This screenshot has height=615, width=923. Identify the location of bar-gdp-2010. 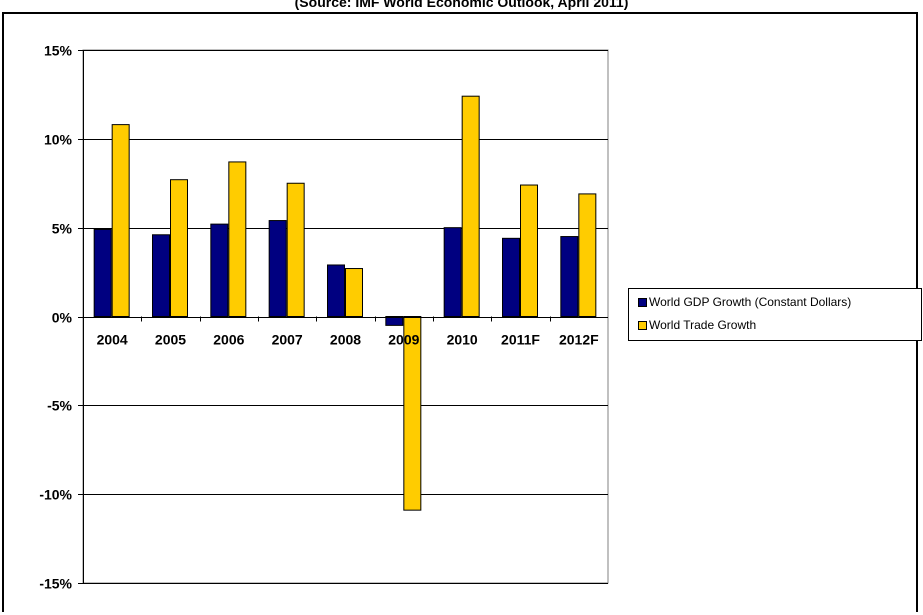
(452, 272).